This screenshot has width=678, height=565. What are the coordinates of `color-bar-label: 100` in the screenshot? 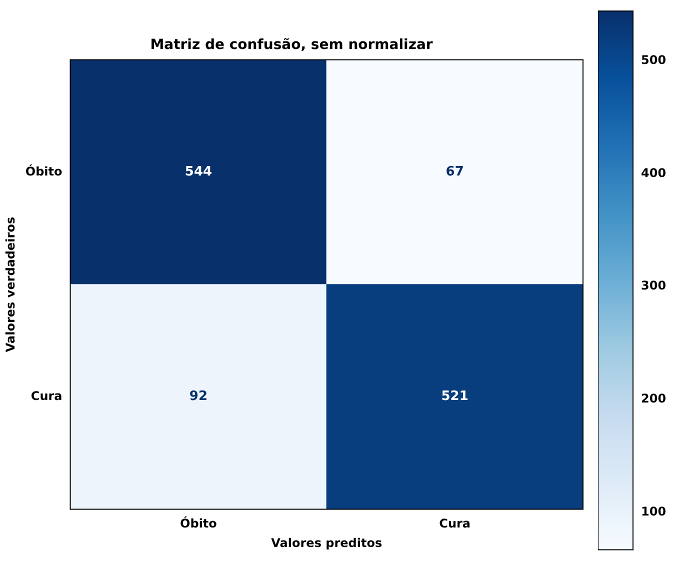 It's located at (653, 511).